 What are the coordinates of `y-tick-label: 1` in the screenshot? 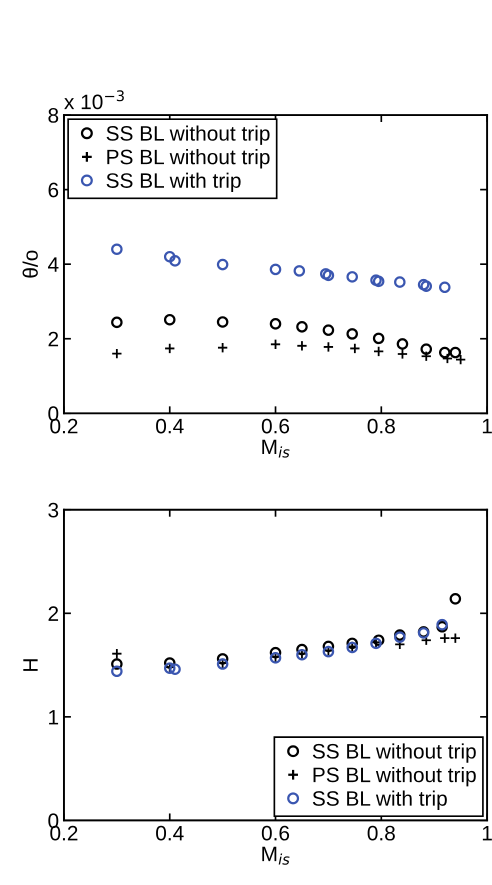 It's located at (53, 717).